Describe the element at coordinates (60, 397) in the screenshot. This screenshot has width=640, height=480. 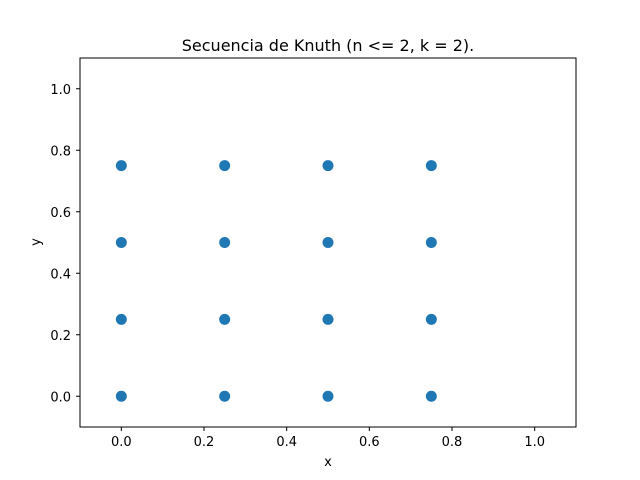
I see `y-tick-label: 0.0` at that location.